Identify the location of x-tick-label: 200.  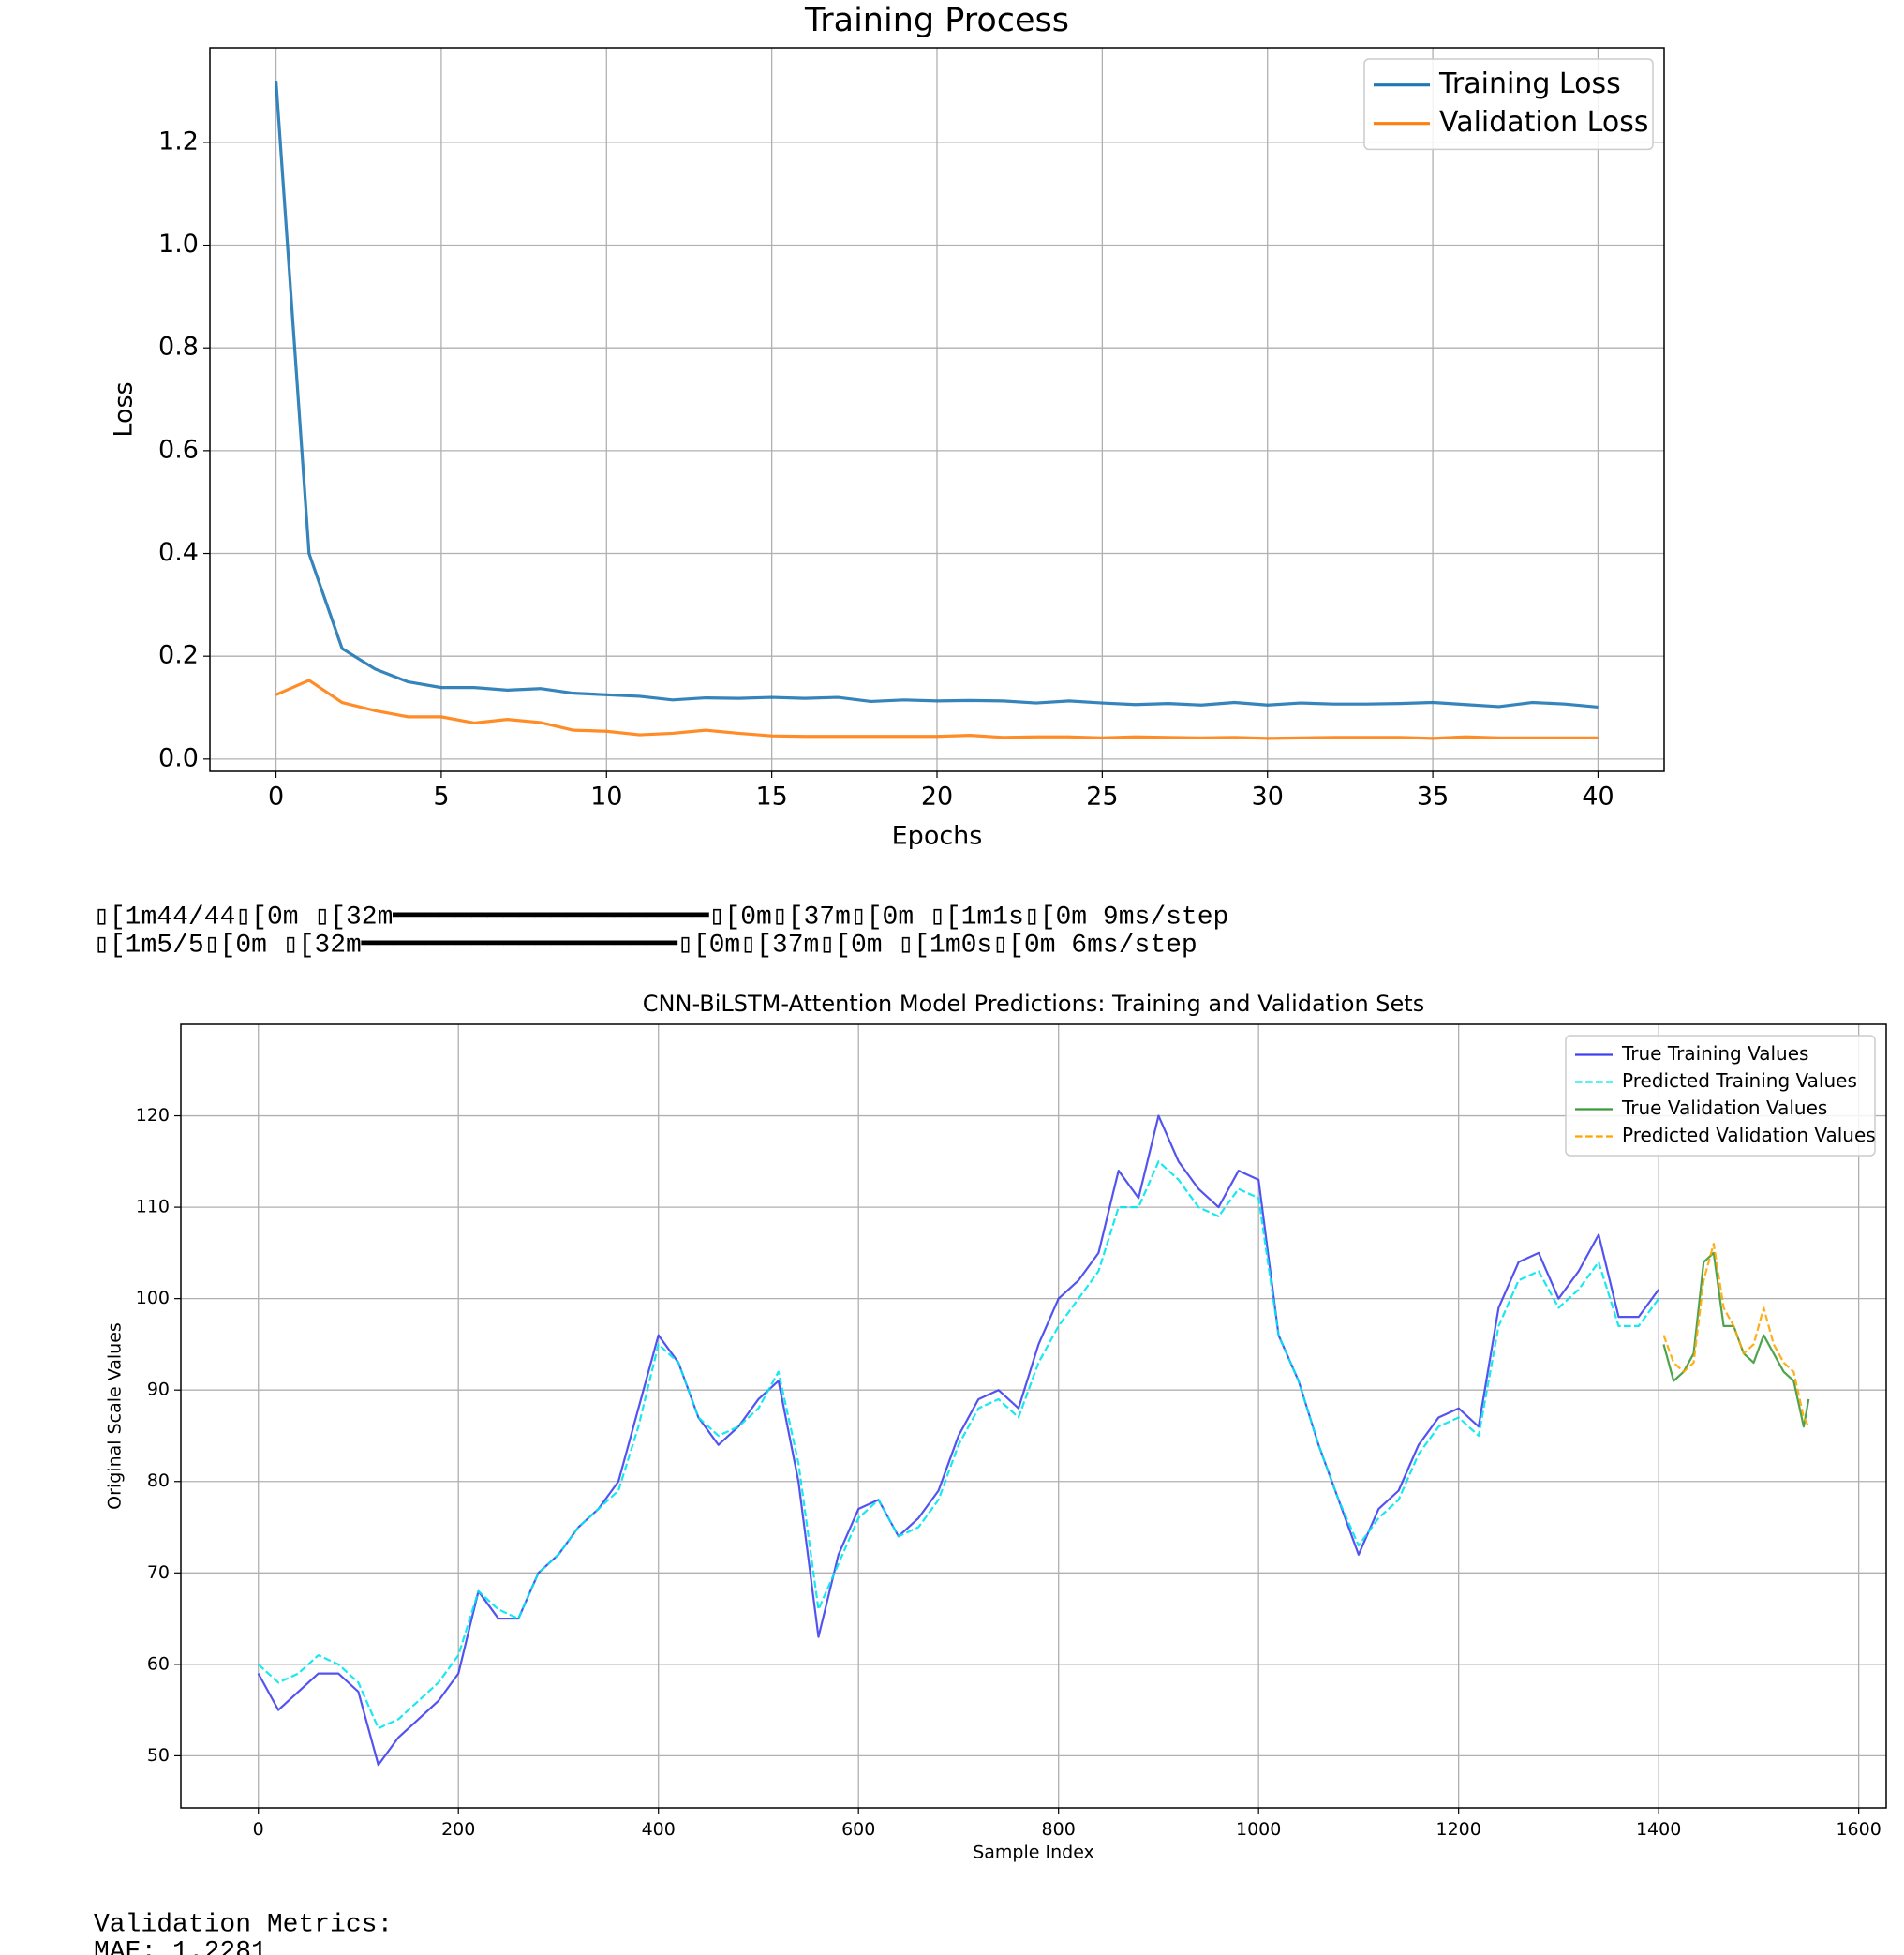
(458, 1830).